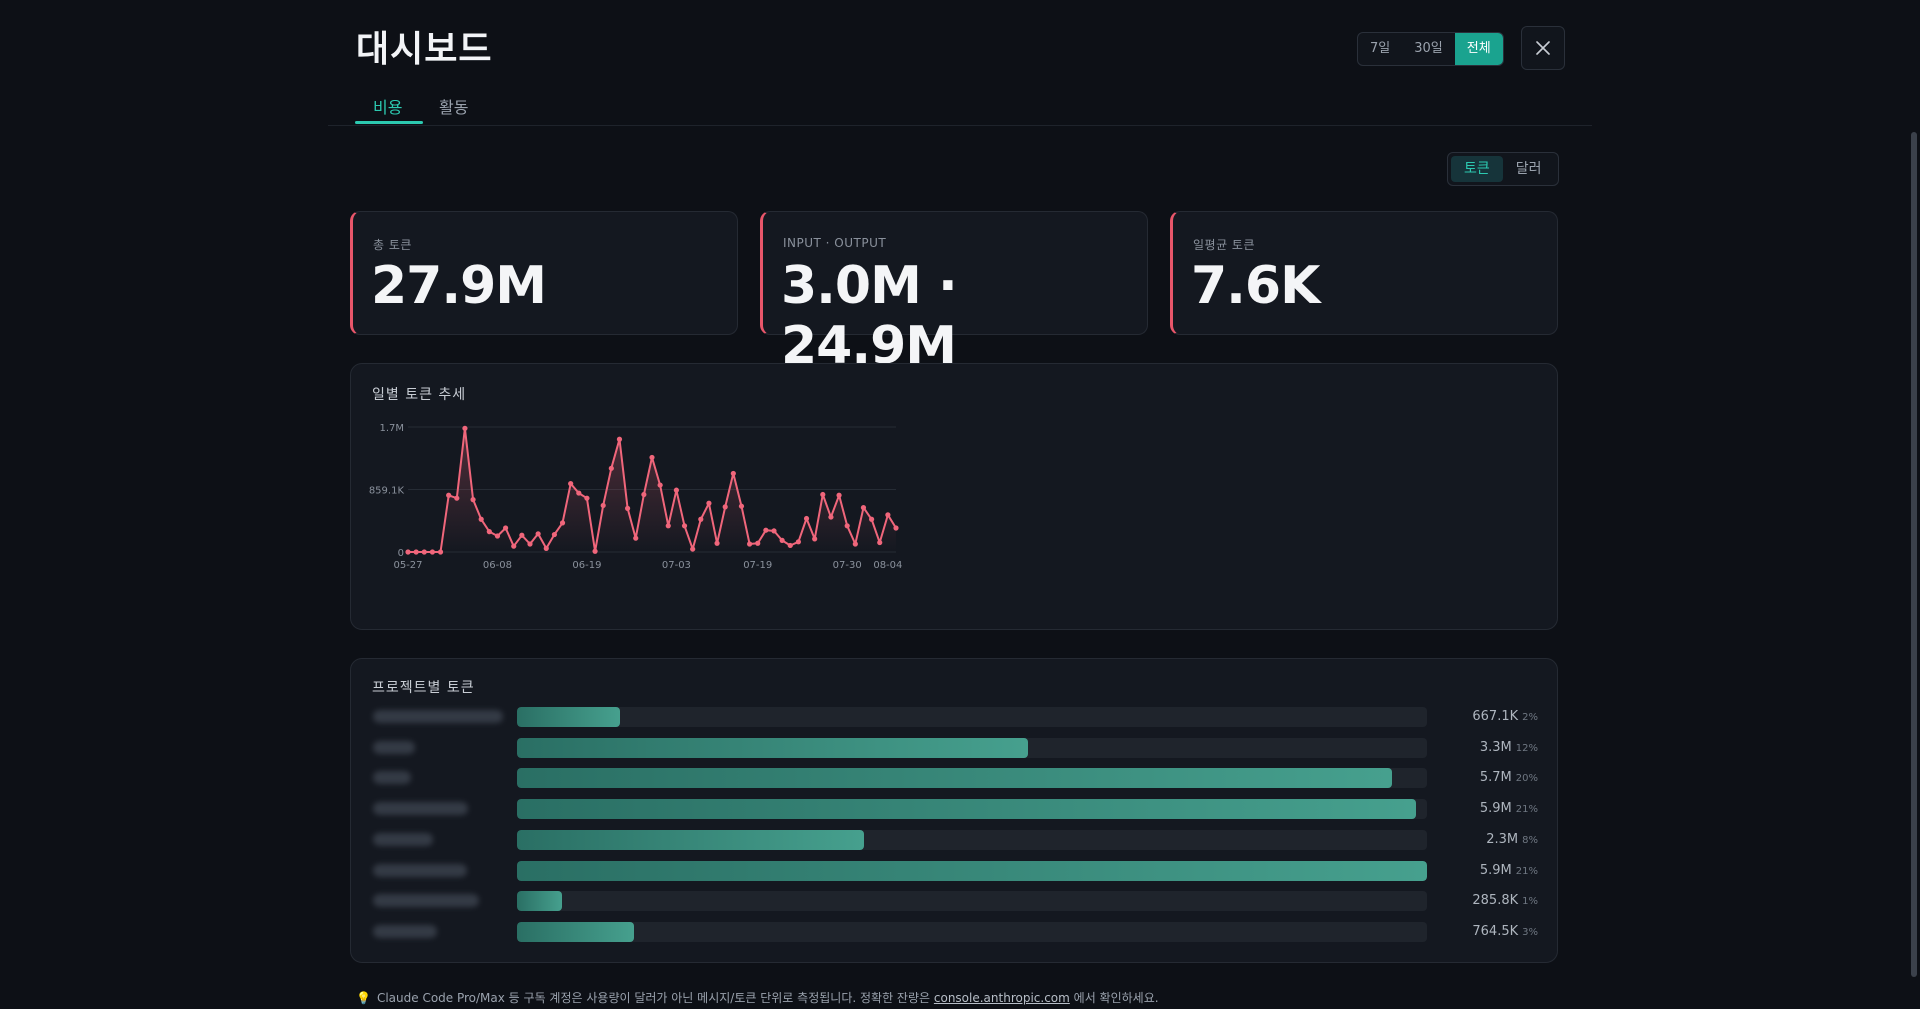 Image resolution: width=1920 pixels, height=1009 pixels. I want to click on range-selector: 7일 30일 전체, so click(1430, 49).